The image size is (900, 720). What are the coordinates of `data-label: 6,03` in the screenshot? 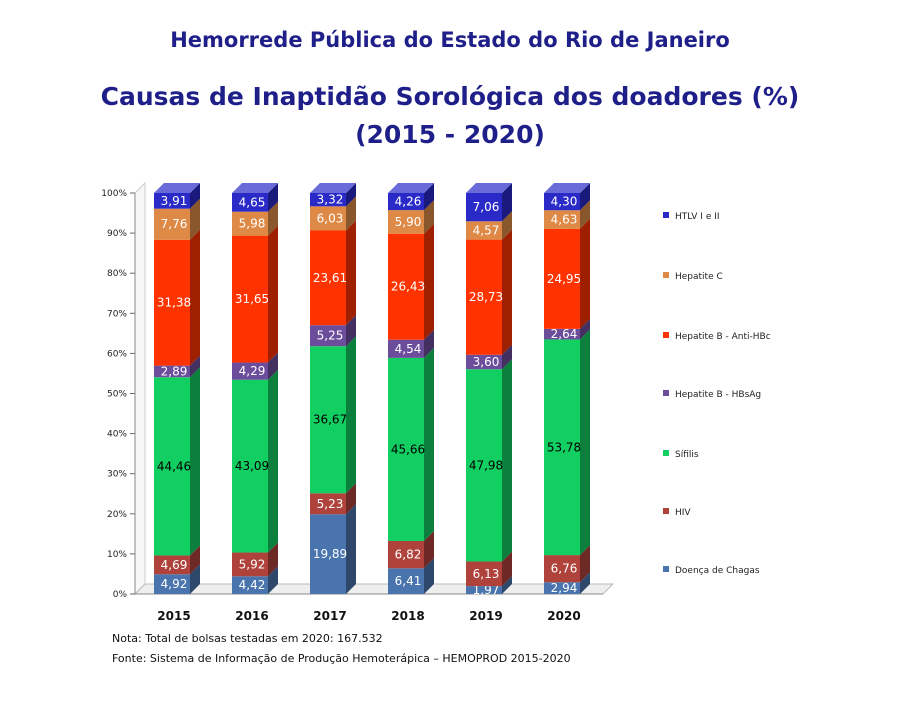 It's located at (330, 218).